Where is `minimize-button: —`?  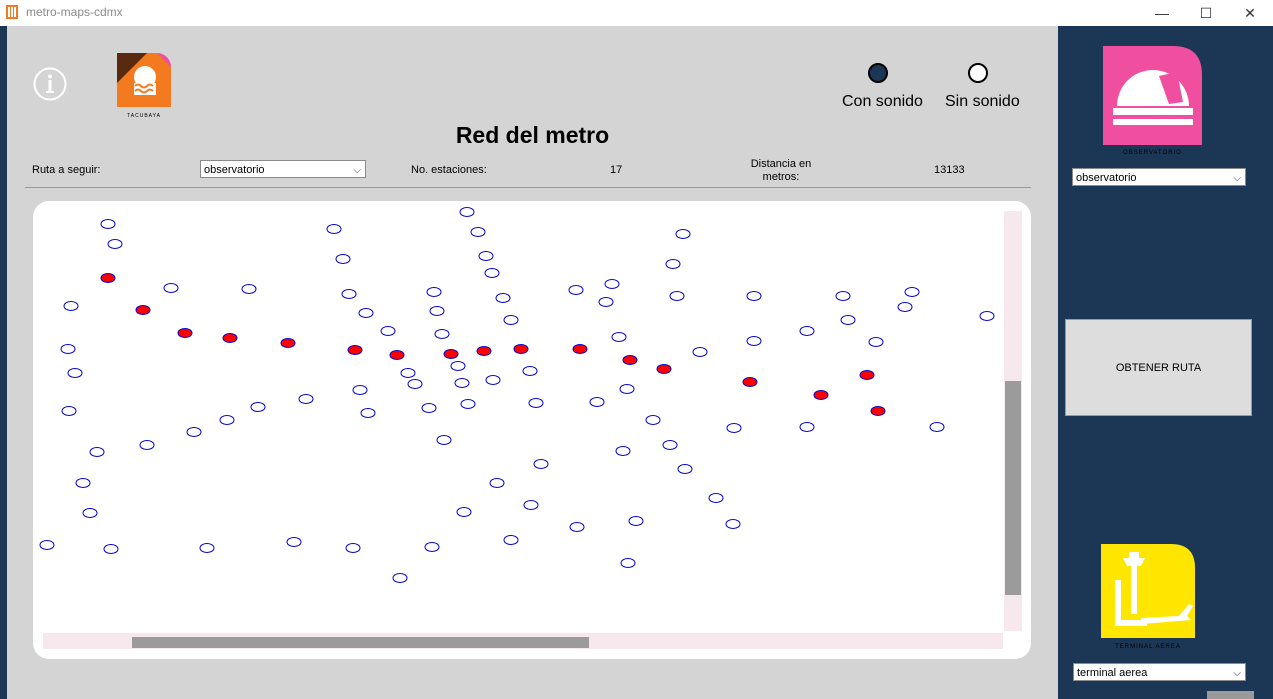 minimize-button: — is located at coordinates (1162, 13).